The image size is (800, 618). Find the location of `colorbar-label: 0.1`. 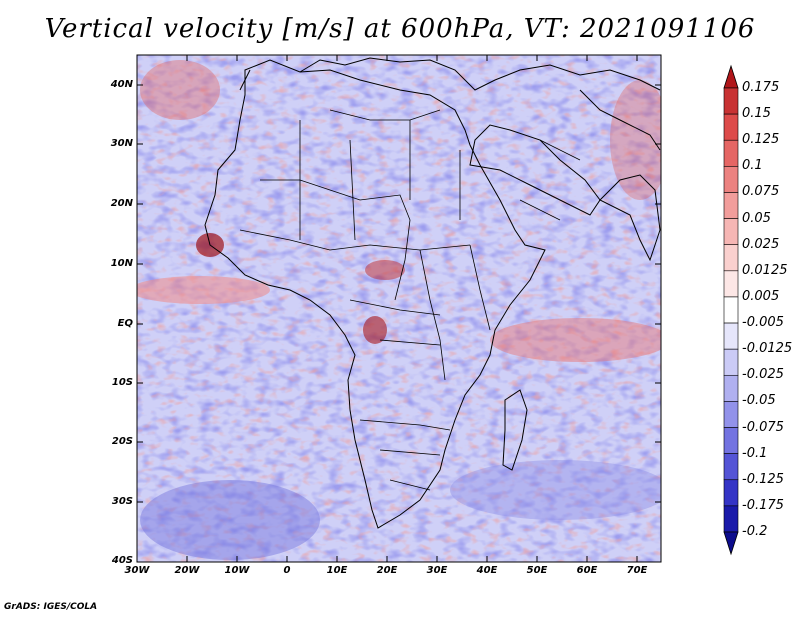

colorbar-label: 0.1 is located at coordinates (752, 166).